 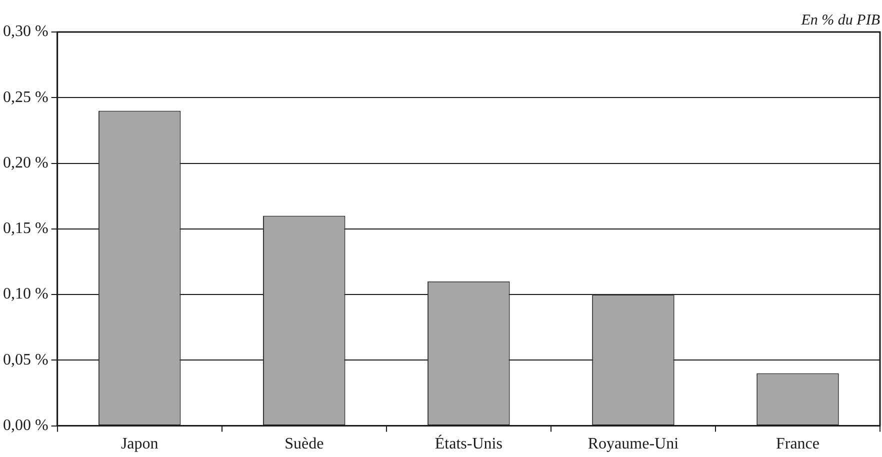 What do you see at coordinates (139, 444) in the screenshot?
I see `x-tick-label: Japon` at bounding box center [139, 444].